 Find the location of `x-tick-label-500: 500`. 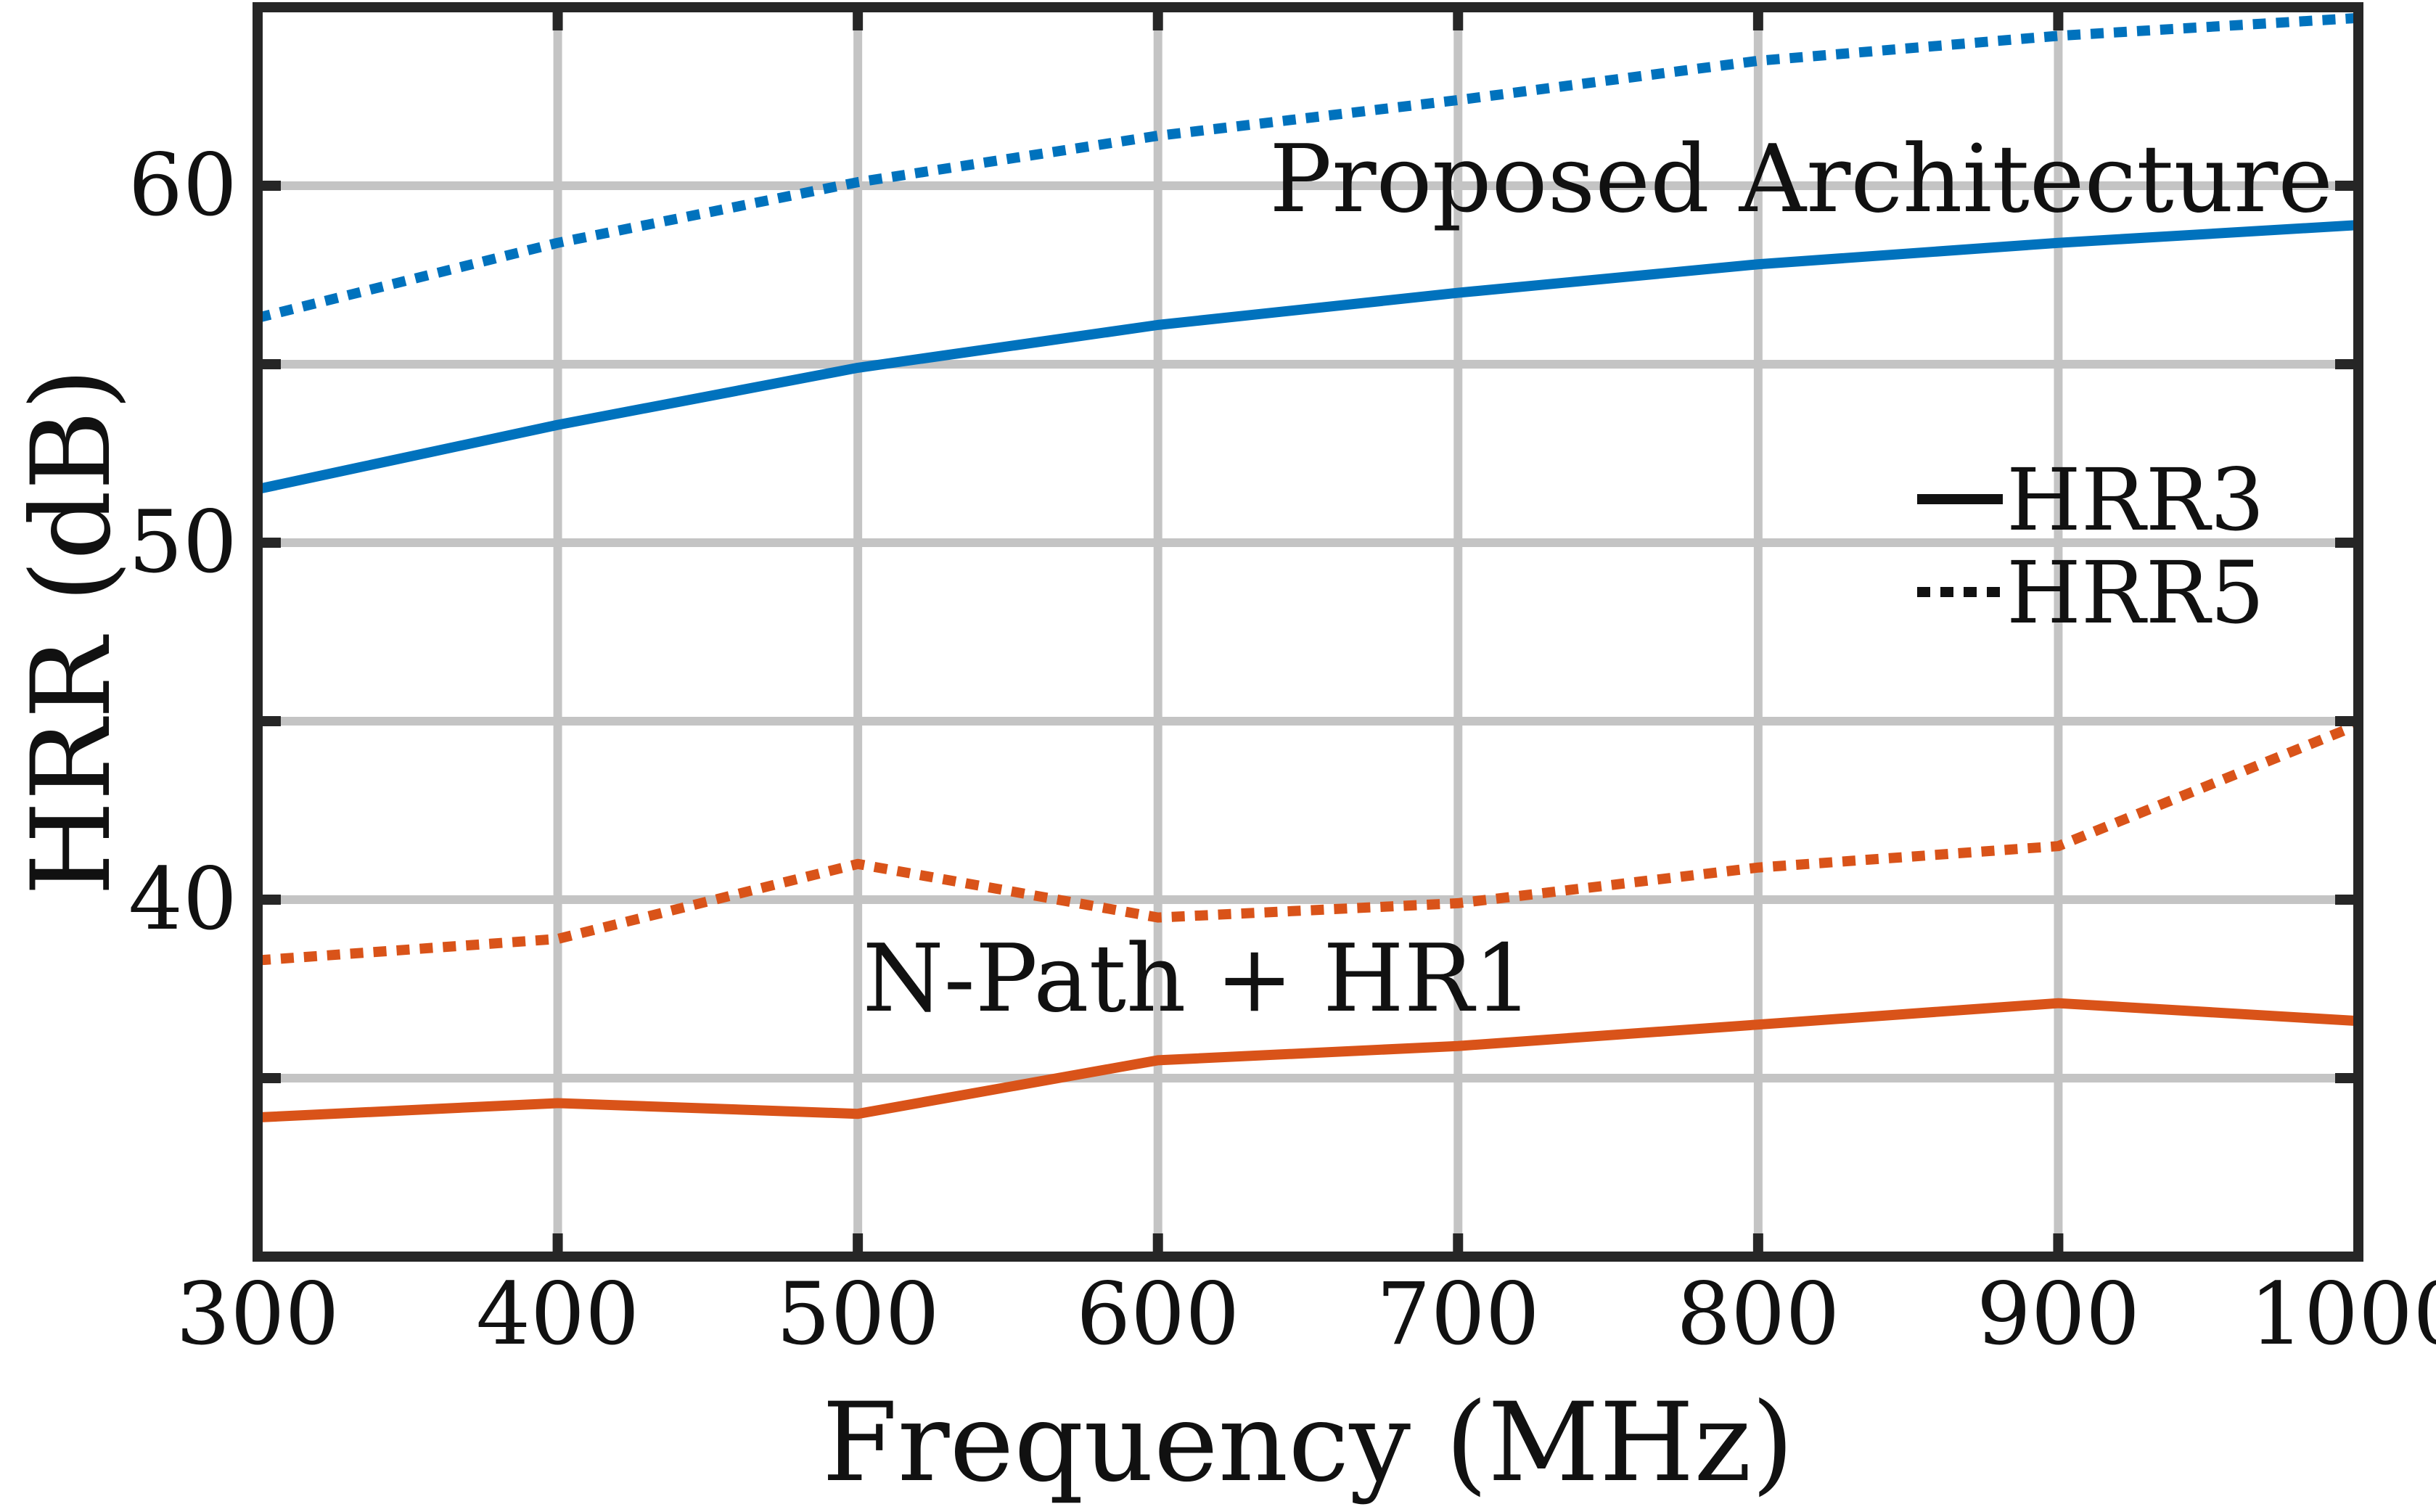

x-tick-label-500: 500 is located at coordinates (858, 1314).